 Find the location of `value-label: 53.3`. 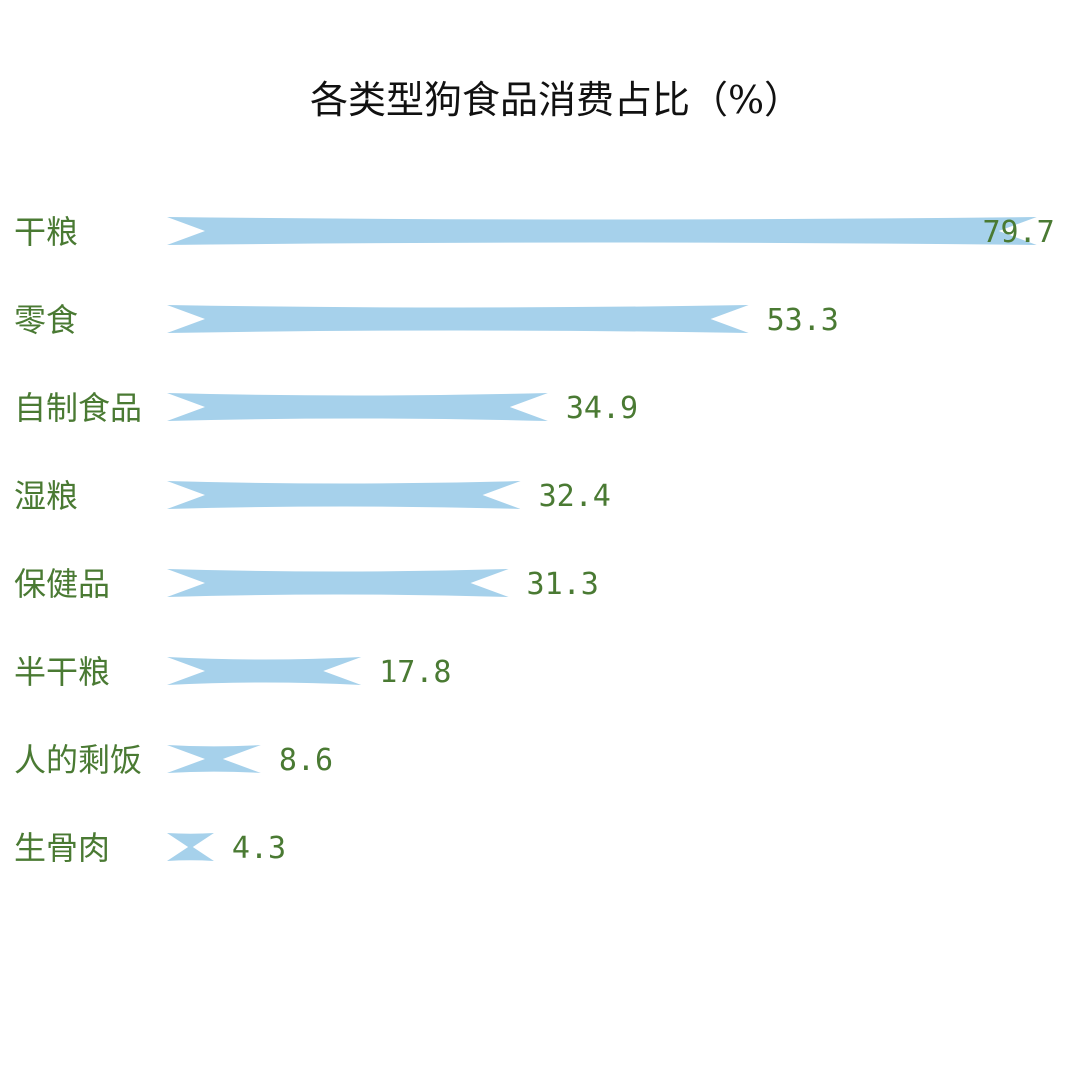

value-label: 53.3 is located at coordinates (803, 320).